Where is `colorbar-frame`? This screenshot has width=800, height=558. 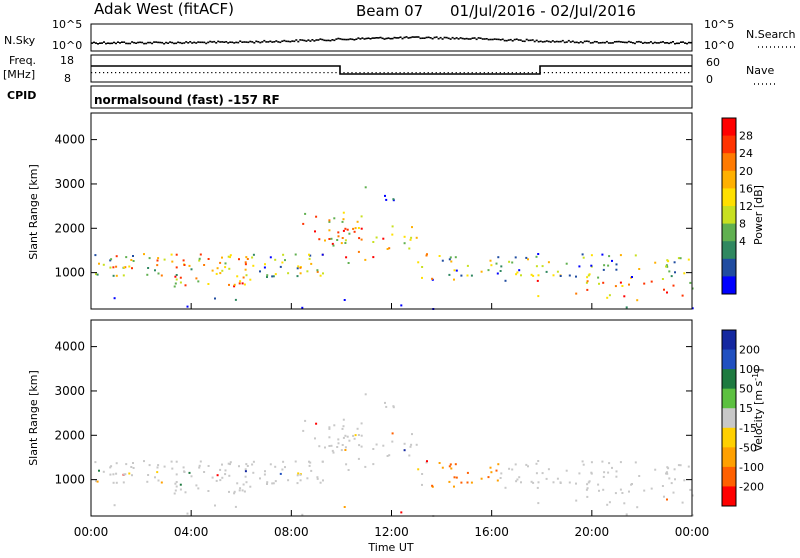 colorbar-frame is located at coordinates (729, 206).